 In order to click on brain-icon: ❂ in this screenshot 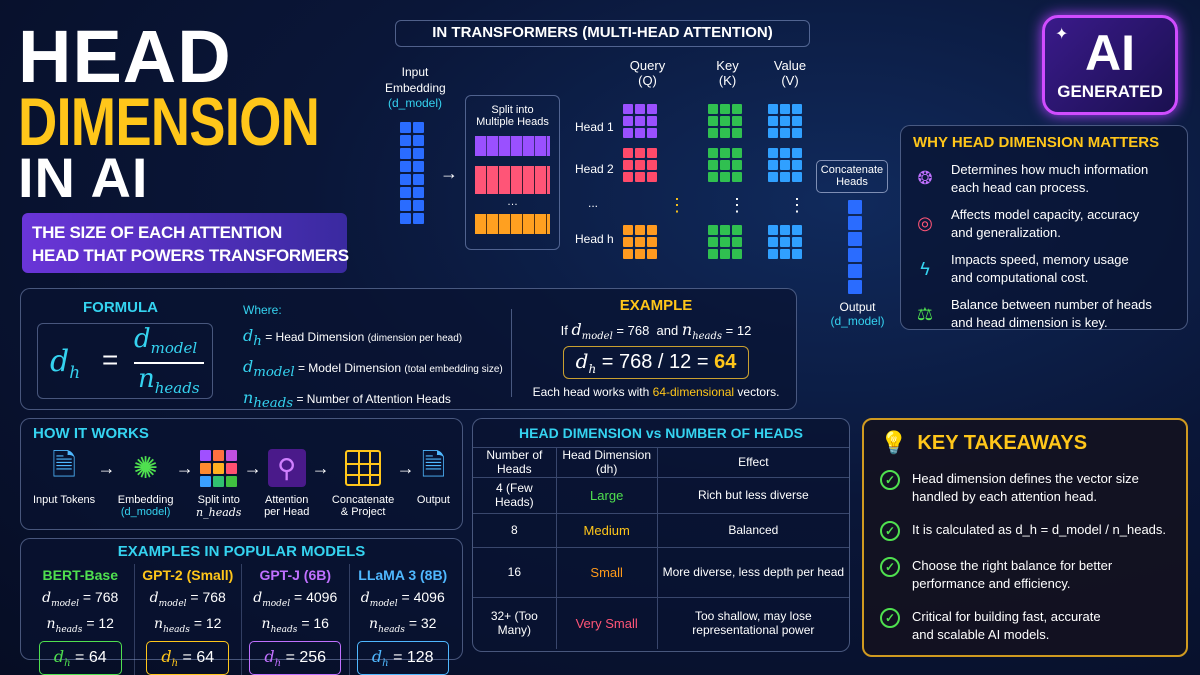, I will do `click(925, 178)`.